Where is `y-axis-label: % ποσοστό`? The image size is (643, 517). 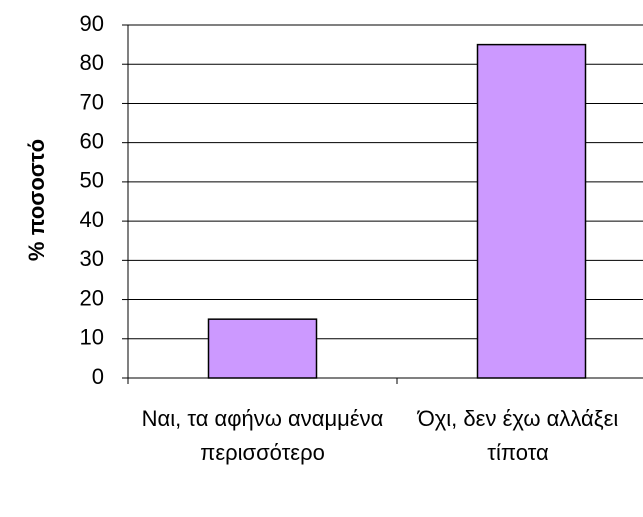 y-axis-label: % ποσοστό is located at coordinates (36, 200).